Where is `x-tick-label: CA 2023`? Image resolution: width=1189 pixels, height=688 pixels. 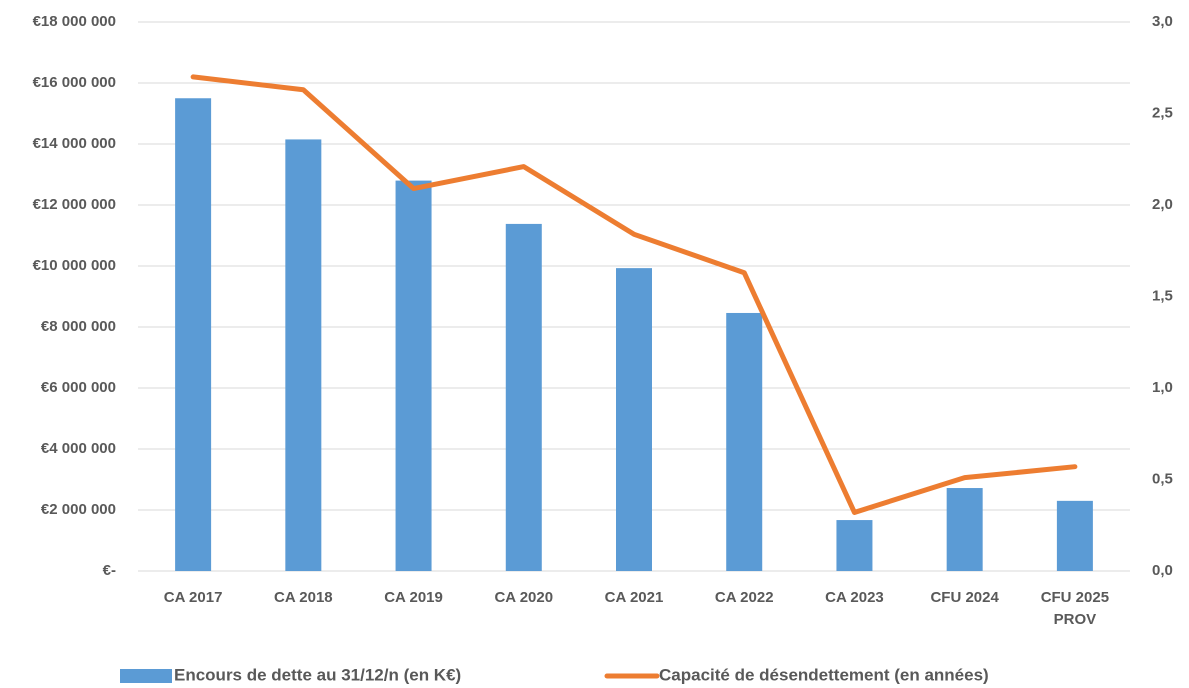
x-tick-label: CA 2023 is located at coordinates (854, 597).